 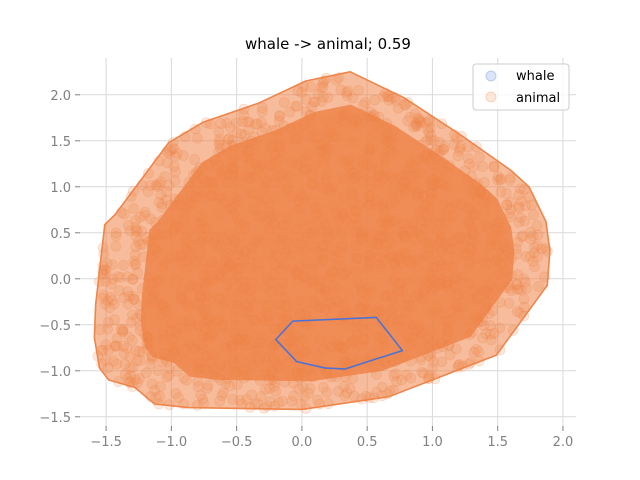 I want to click on y-axis-ticks: −1.5−1.0−0.50.00.51.01.52.0, so click(x=59, y=257).